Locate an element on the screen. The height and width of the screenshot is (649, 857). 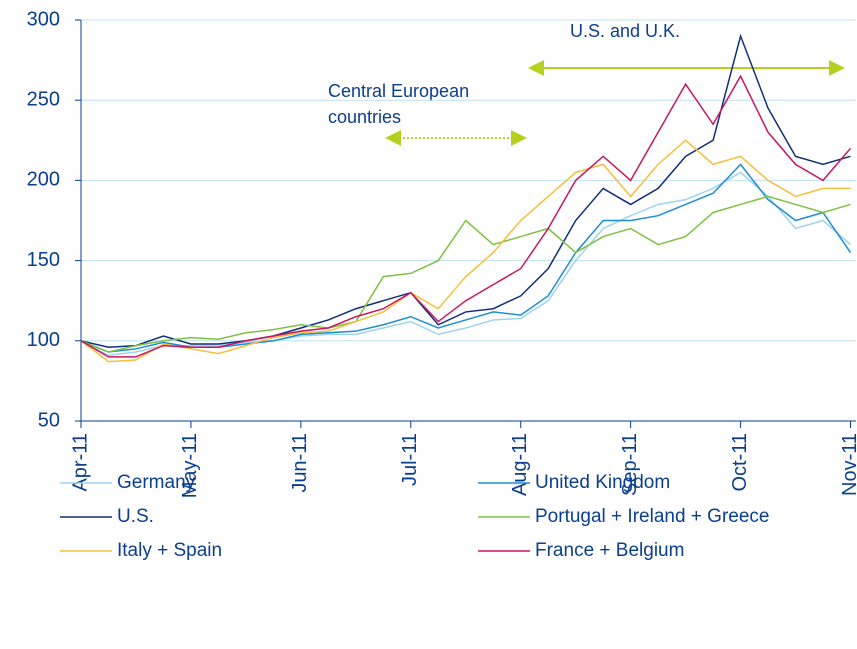
x-tick-label: Sep-11 is located at coordinates (630, 464).